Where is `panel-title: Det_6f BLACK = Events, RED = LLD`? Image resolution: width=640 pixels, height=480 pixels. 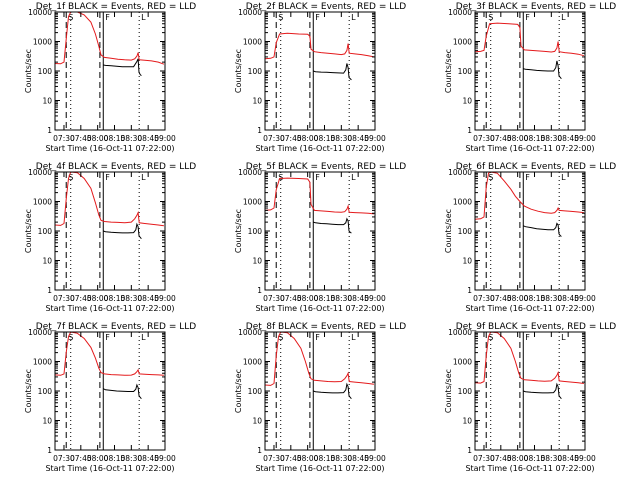
panel-title: Det_6f BLACK = Events, RED = LLD is located at coordinates (536, 167).